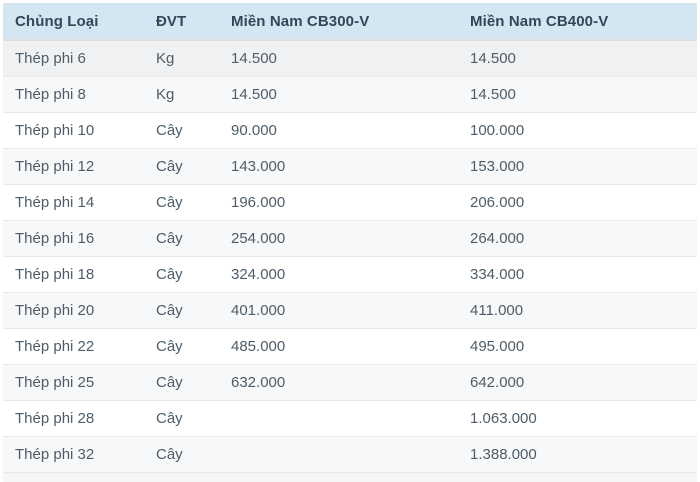 The image size is (700, 482). Describe the element at coordinates (503, 418) in the screenshot. I see `cell-cb400: 1.063.000` at that location.